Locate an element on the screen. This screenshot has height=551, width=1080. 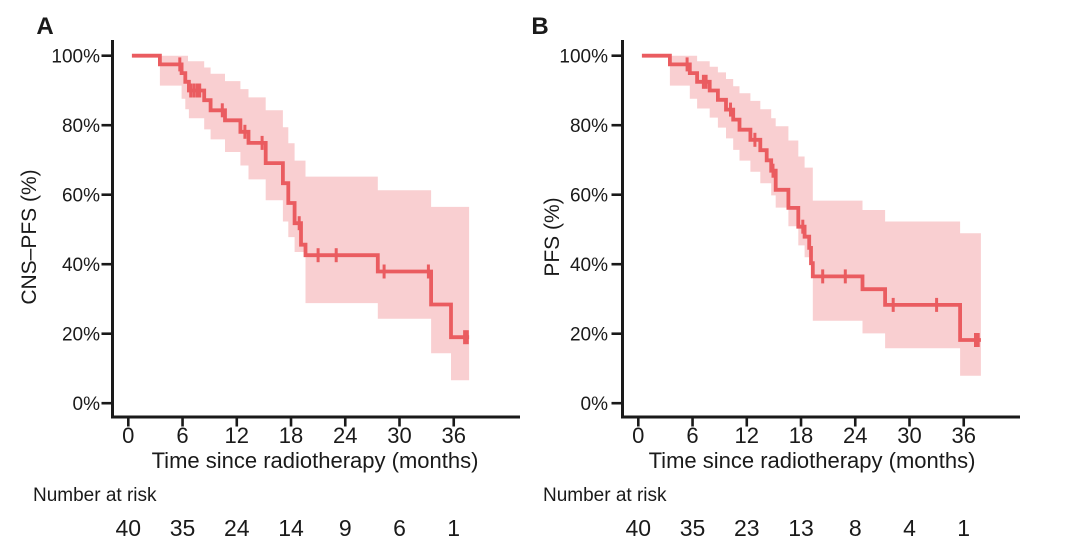
panel-a-number-at-risk-label: Number at risk is located at coordinates (95, 495).